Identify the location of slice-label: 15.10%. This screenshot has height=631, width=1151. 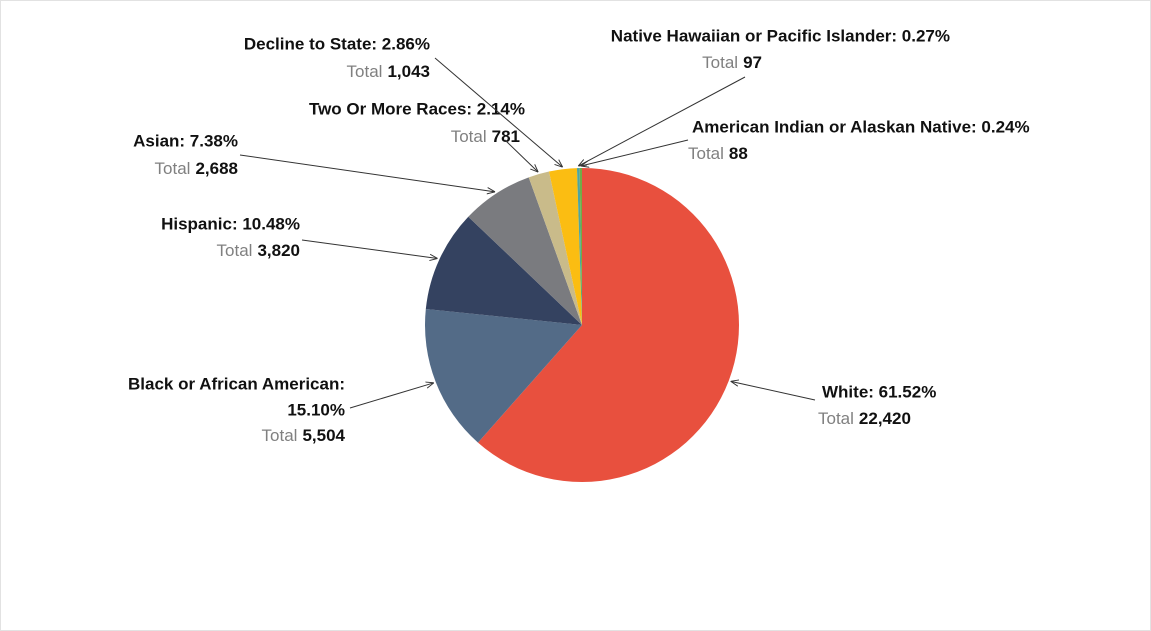
(316, 409).